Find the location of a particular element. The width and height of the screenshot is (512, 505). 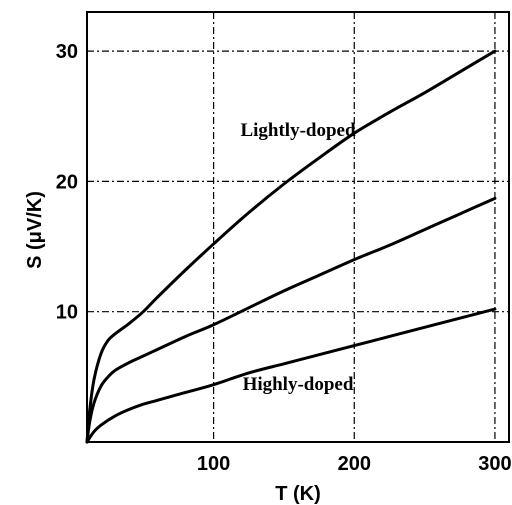

annotations: Lightly-doped Highly-doped is located at coordinates (298, 257).